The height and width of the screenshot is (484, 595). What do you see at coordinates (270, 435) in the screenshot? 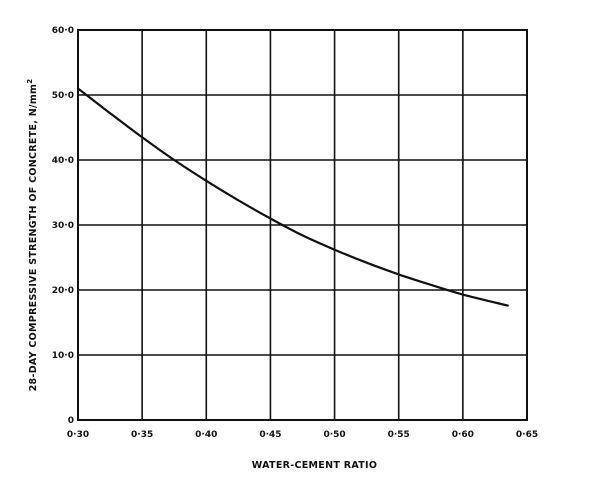
I see `x-tick-label: 0·45` at bounding box center [270, 435].